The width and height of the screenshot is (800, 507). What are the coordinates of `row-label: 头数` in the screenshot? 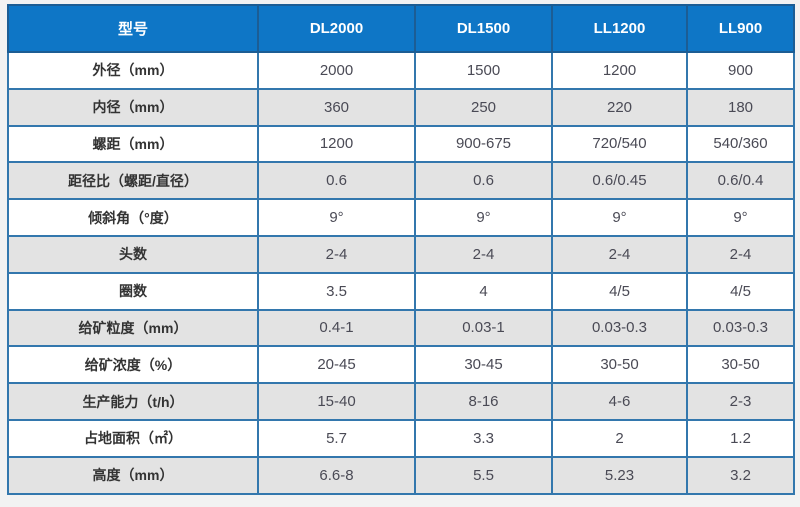 It's located at (133, 254).